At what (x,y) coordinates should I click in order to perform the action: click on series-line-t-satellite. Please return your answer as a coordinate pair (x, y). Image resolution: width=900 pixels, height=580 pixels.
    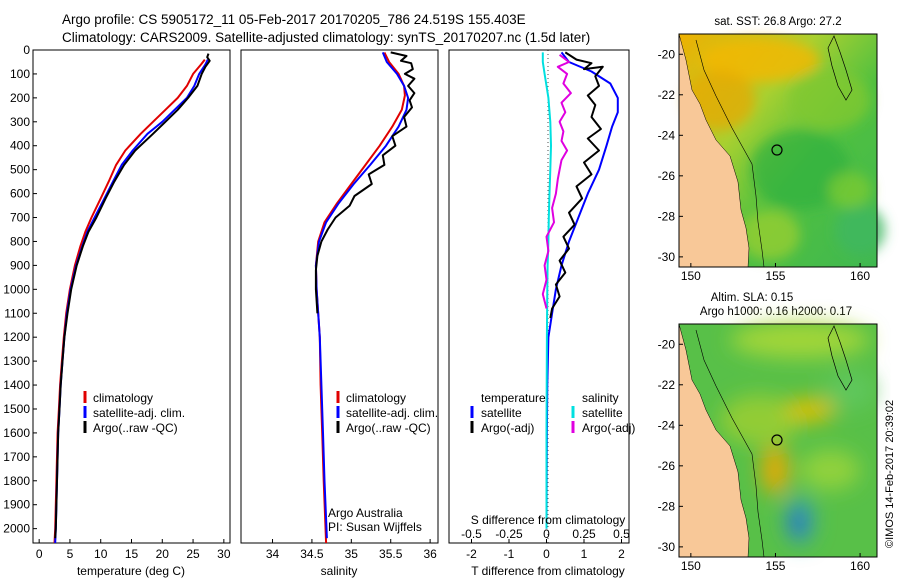
    Looking at the image, I should click on (582, 290).